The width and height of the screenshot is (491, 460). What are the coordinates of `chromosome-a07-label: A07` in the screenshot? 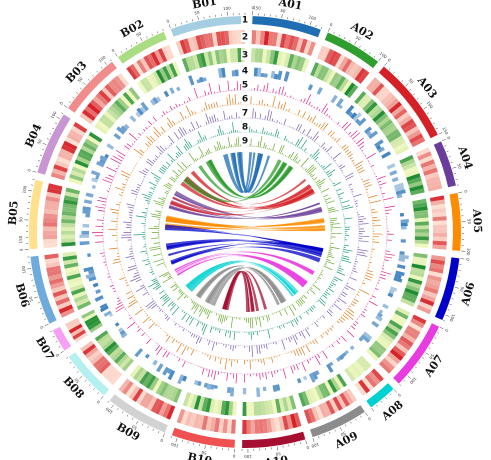 It's located at (433, 366).